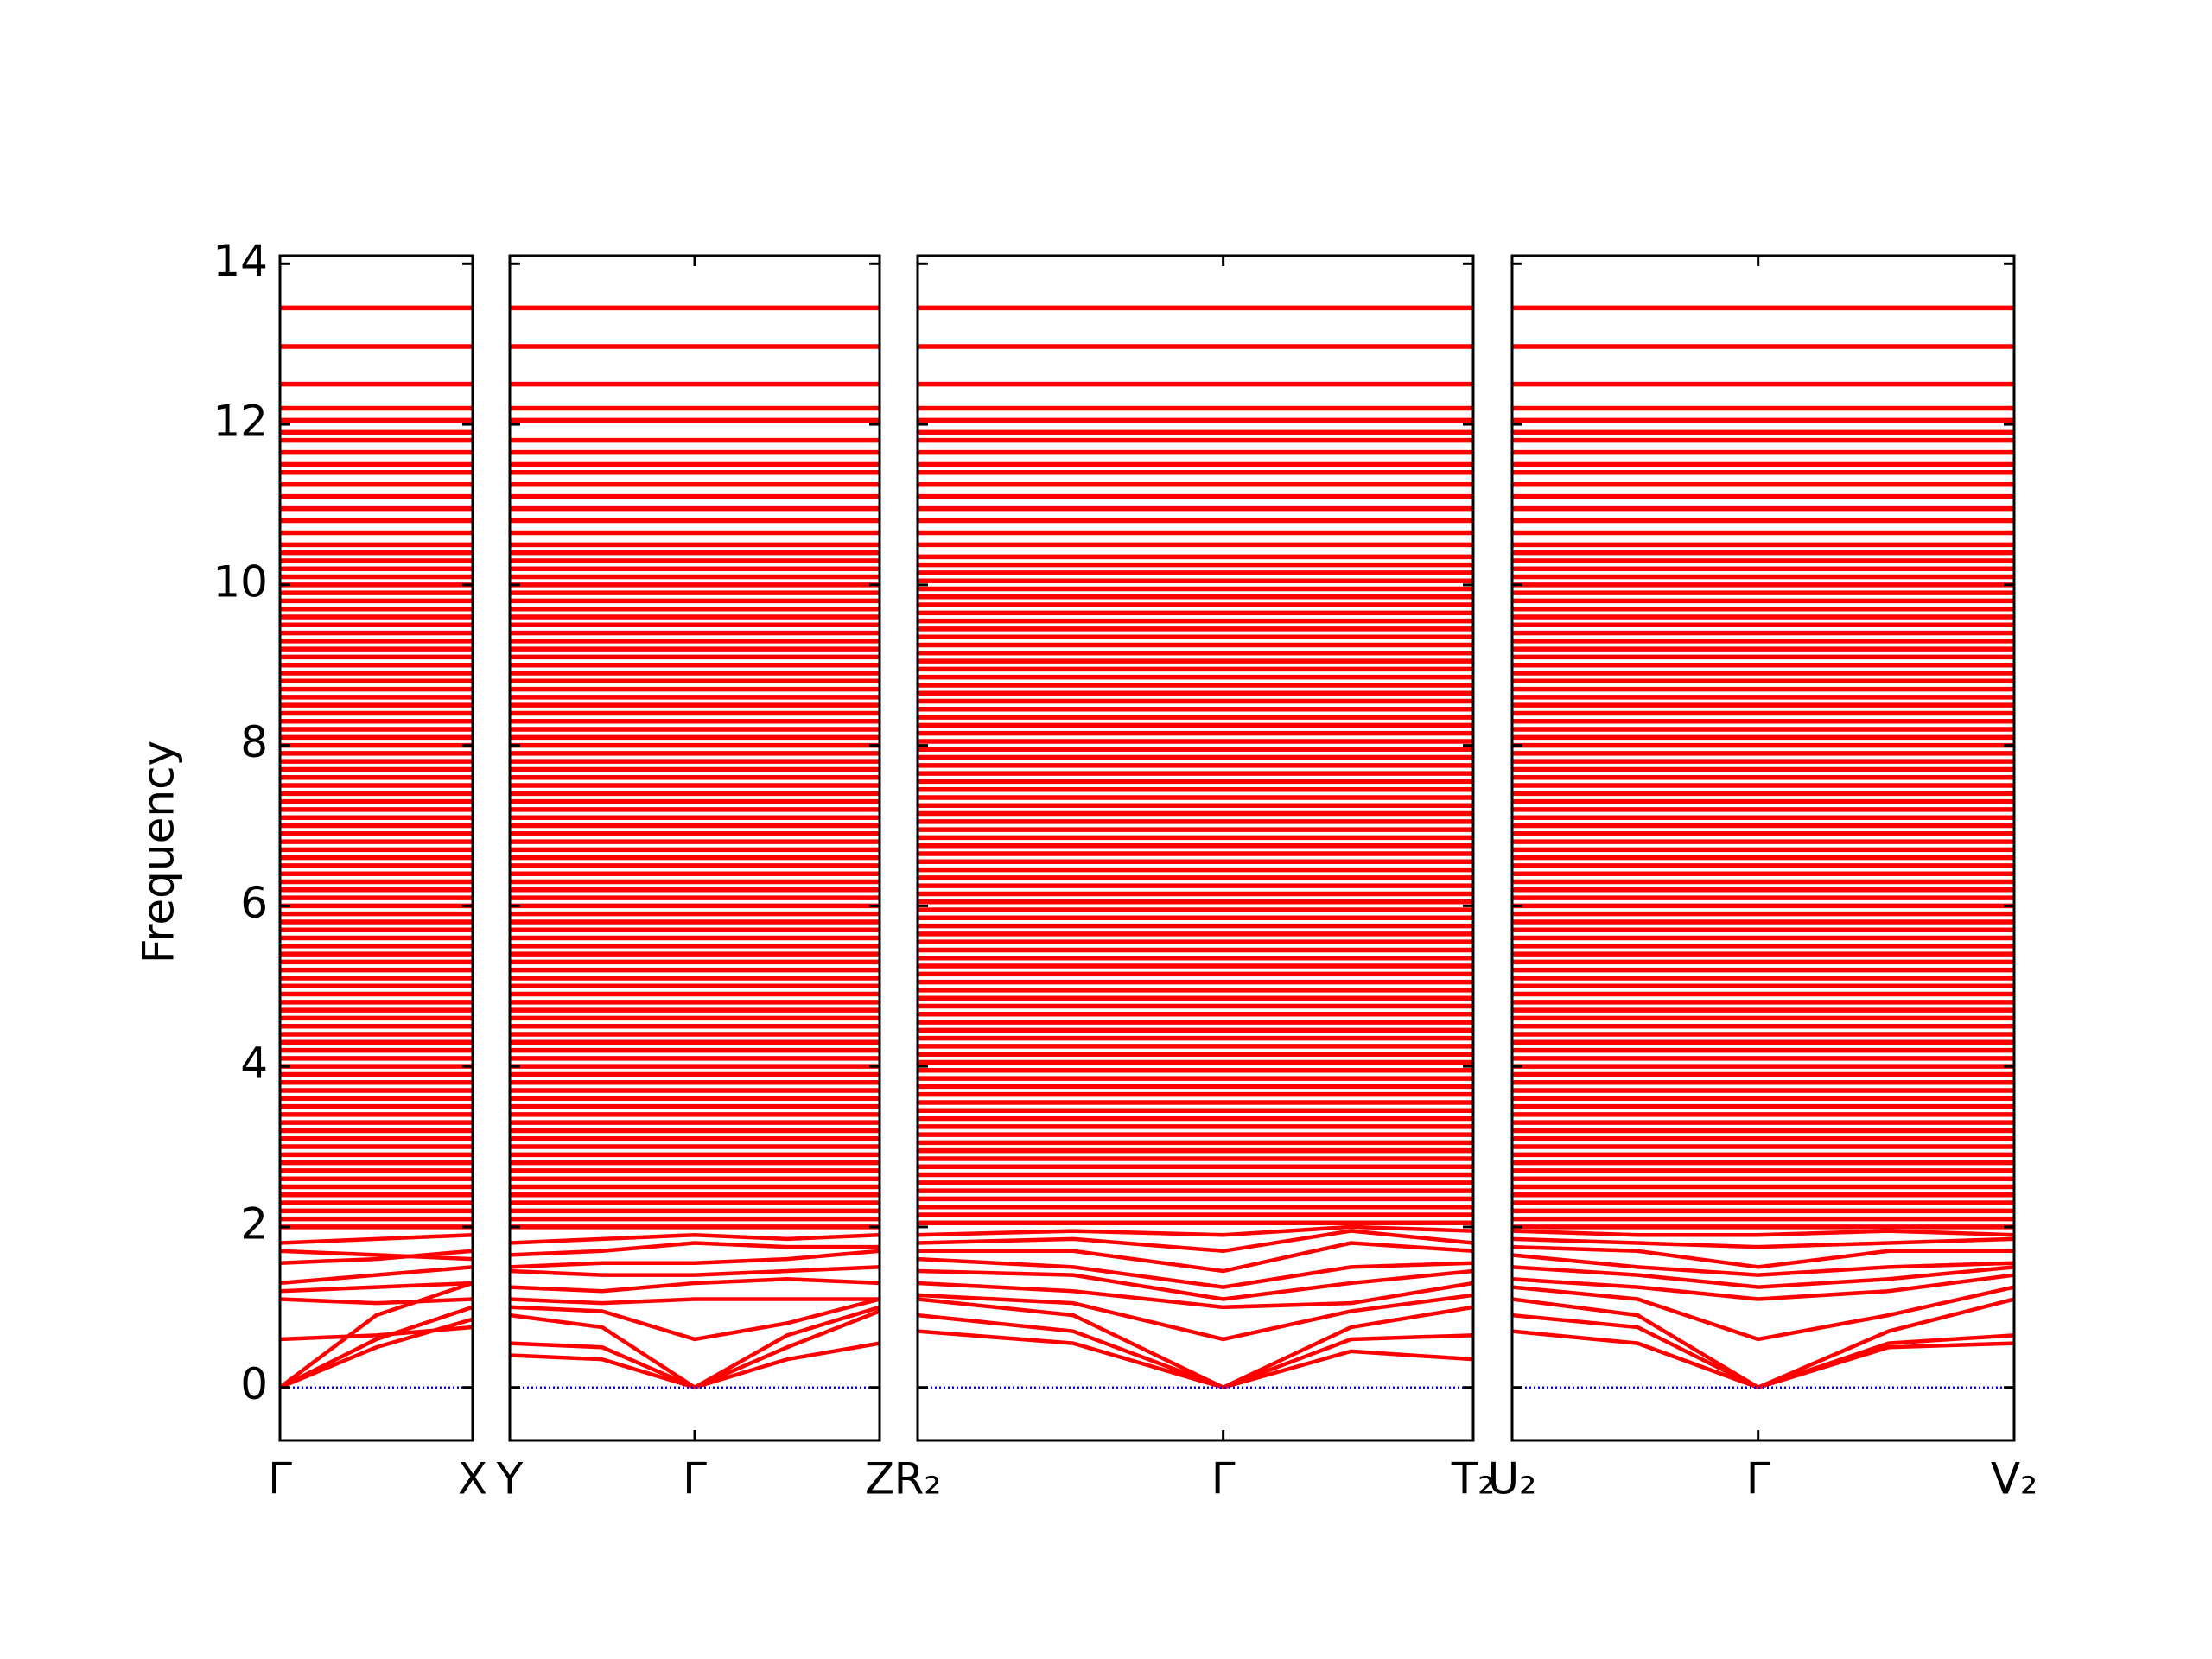 The width and height of the screenshot is (2212, 1659). What do you see at coordinates (2014, 1479) in the screenshot?
I see `x-tick-label: V₂` at bounding box center [2014, 1479].